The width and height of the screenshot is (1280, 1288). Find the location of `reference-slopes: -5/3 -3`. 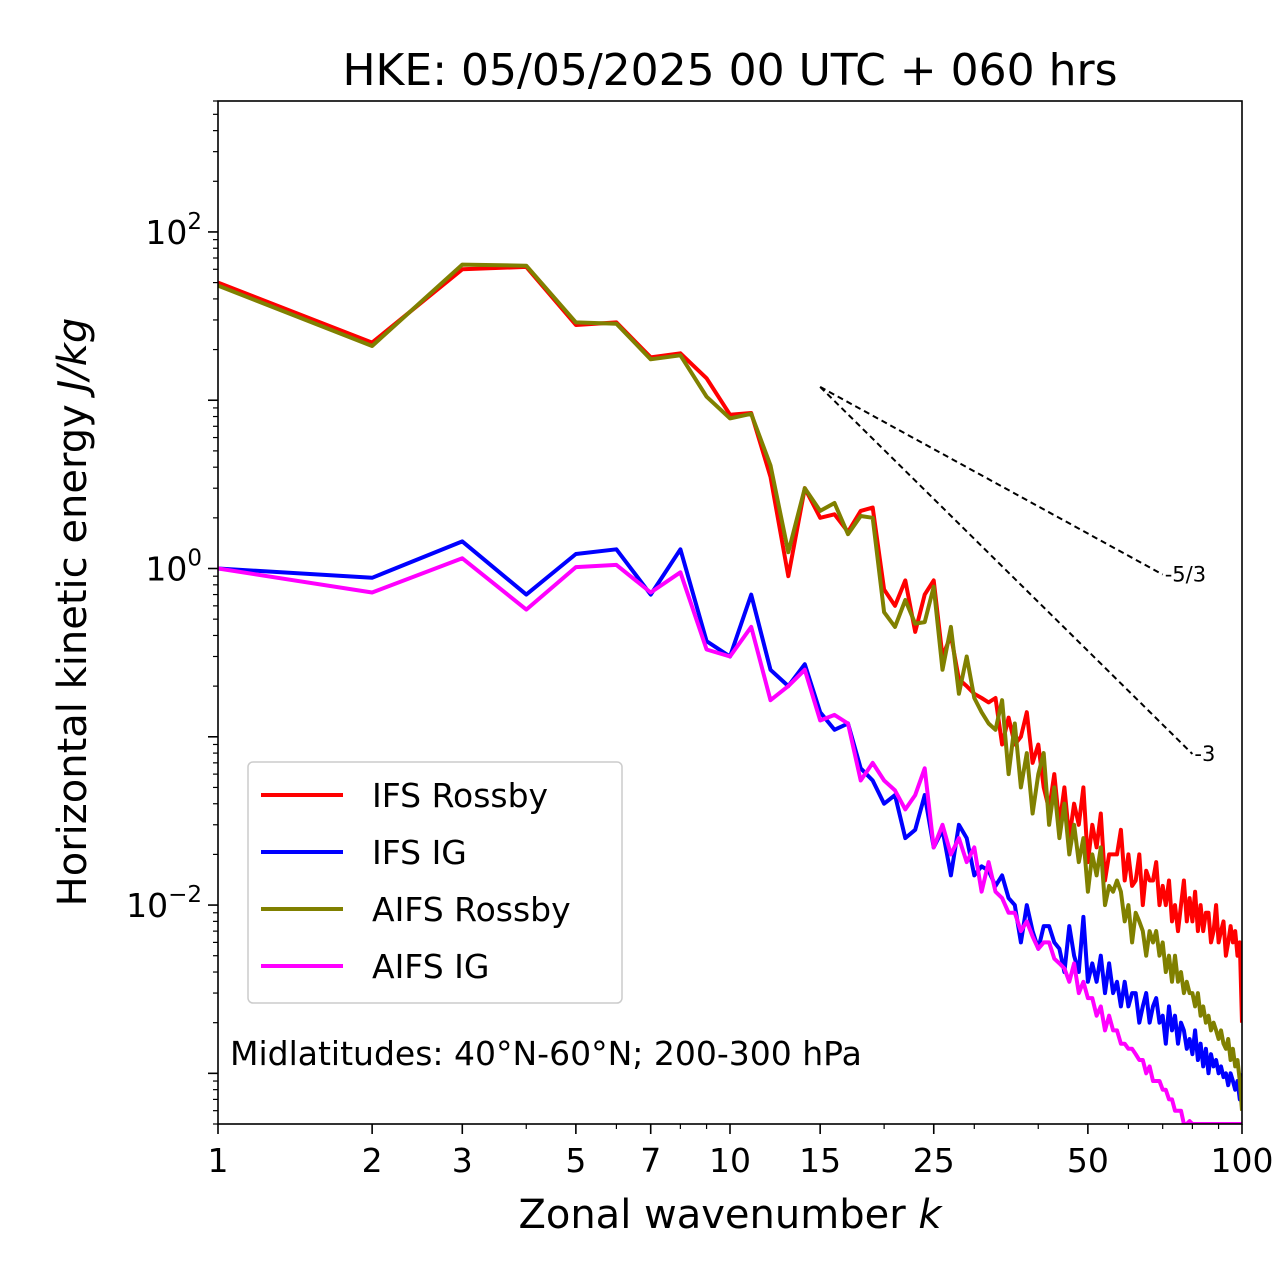

reference-slopes: -5/3 -3 is located at coordinates (1017, 576).